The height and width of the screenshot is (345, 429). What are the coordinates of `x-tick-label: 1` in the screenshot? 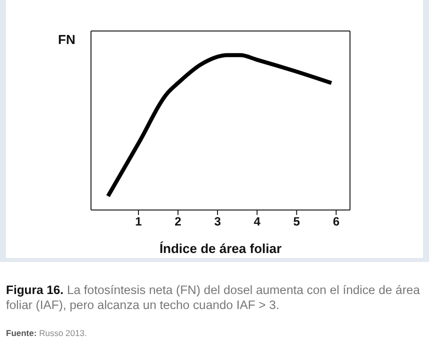 It's located at (138, 221).